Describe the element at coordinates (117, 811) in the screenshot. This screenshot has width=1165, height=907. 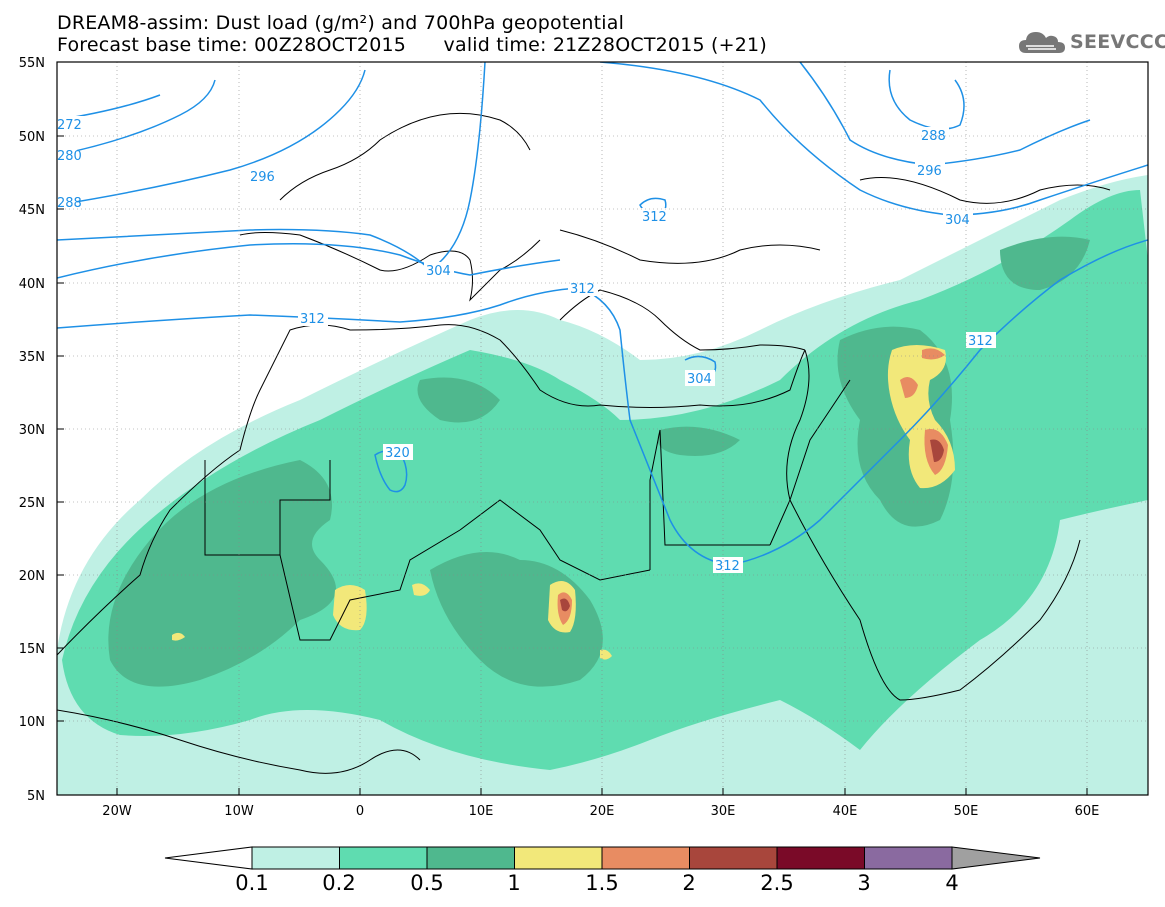
I see `lon-label: 20W` at that location.